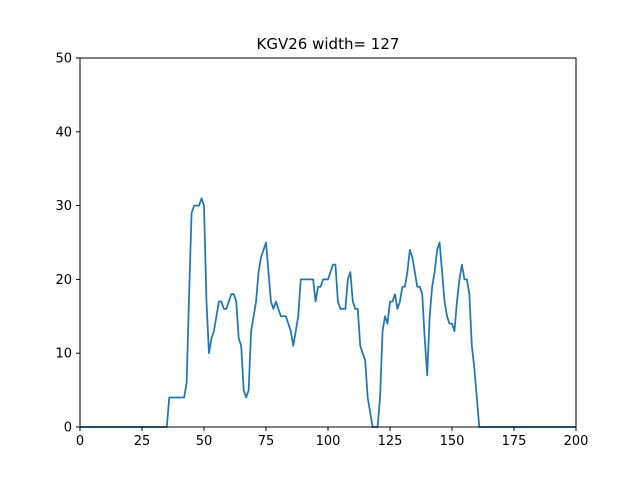 Image resolution: width=640 pixels, height=480 pixels. I want to click on y-axis: 0 10 20 30 40 50, so click(67, 244).